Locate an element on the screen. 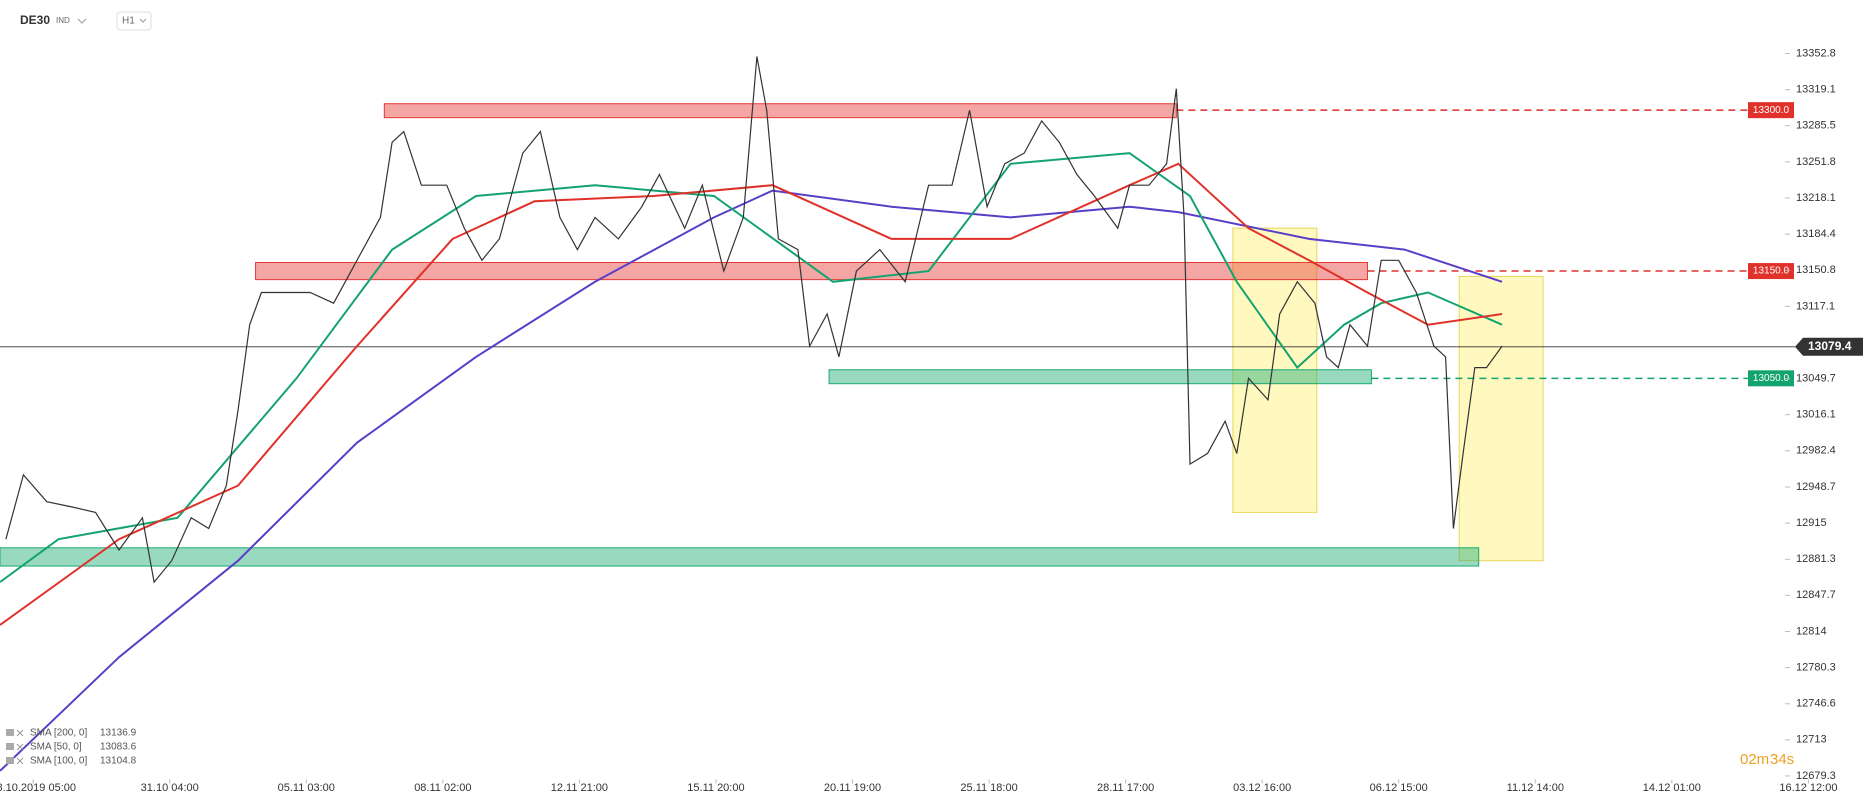  level-label: 13150.0 is located at coordinates (1771, 271).